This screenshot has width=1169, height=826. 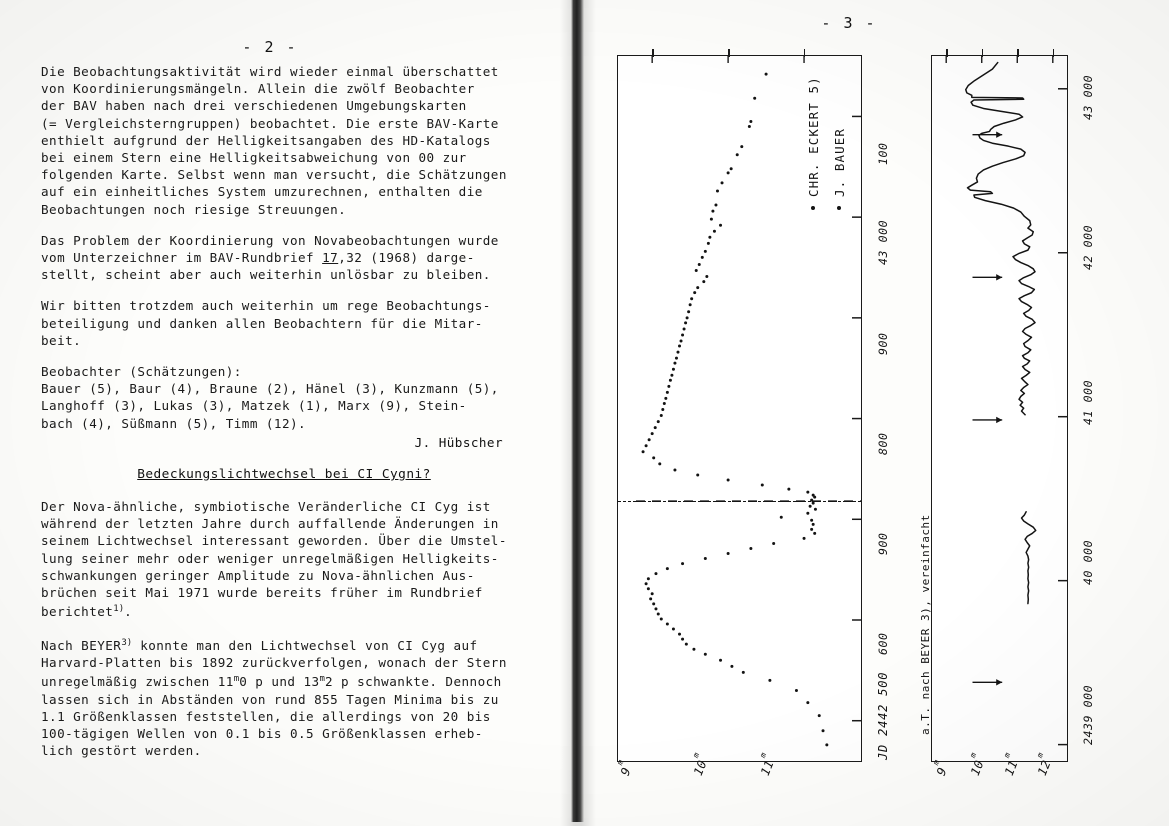 What do you see at coordinates (81, 645) in the screenshot?
I see `paragraph-5-a: Nach BEYER` at bounding box center [81, 645].